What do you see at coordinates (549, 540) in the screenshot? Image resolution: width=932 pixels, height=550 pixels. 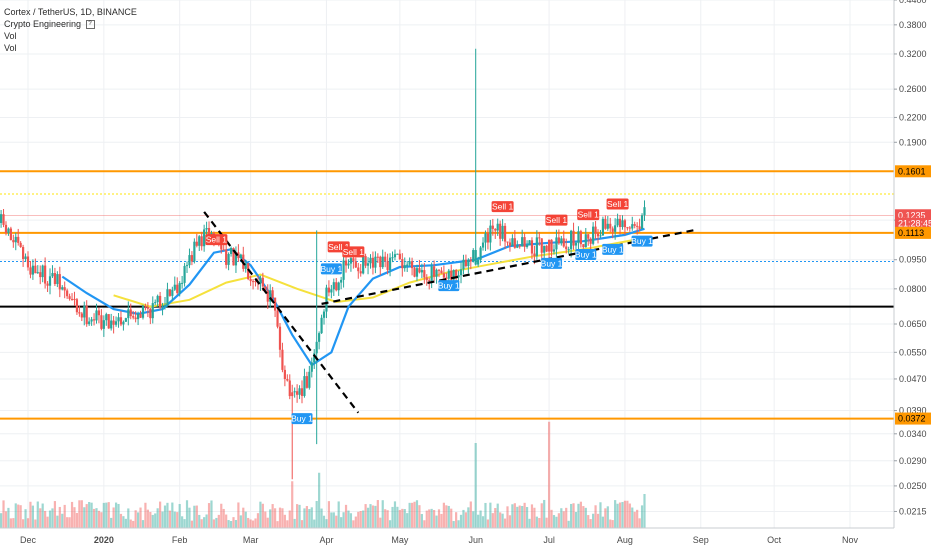 I see `time-tick-label: Jul` at bounding box center [549, 540].